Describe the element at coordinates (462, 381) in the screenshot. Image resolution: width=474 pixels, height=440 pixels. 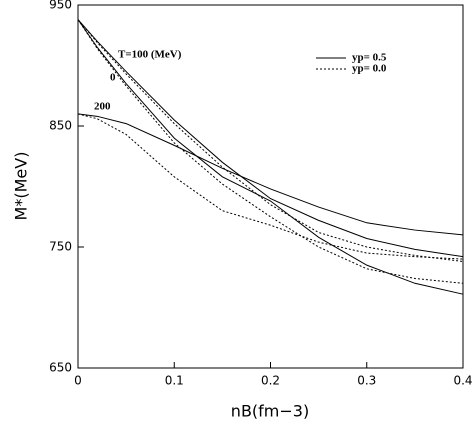
I see `x-tick-label: 0.4` at that location.